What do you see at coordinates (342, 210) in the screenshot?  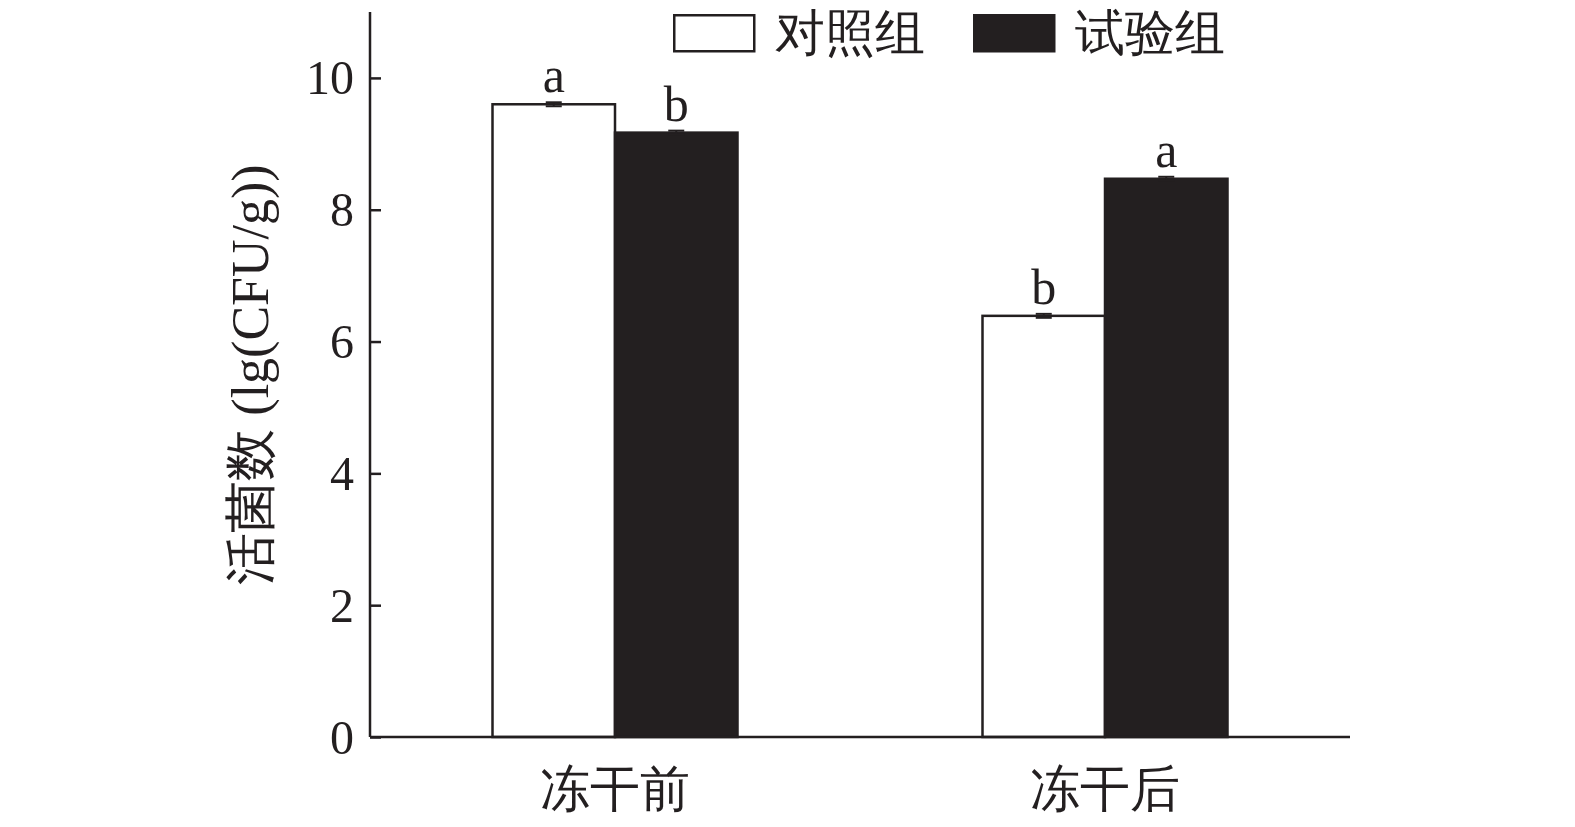 I see `y-tick-label: 8` at bounding box center [342, 210].